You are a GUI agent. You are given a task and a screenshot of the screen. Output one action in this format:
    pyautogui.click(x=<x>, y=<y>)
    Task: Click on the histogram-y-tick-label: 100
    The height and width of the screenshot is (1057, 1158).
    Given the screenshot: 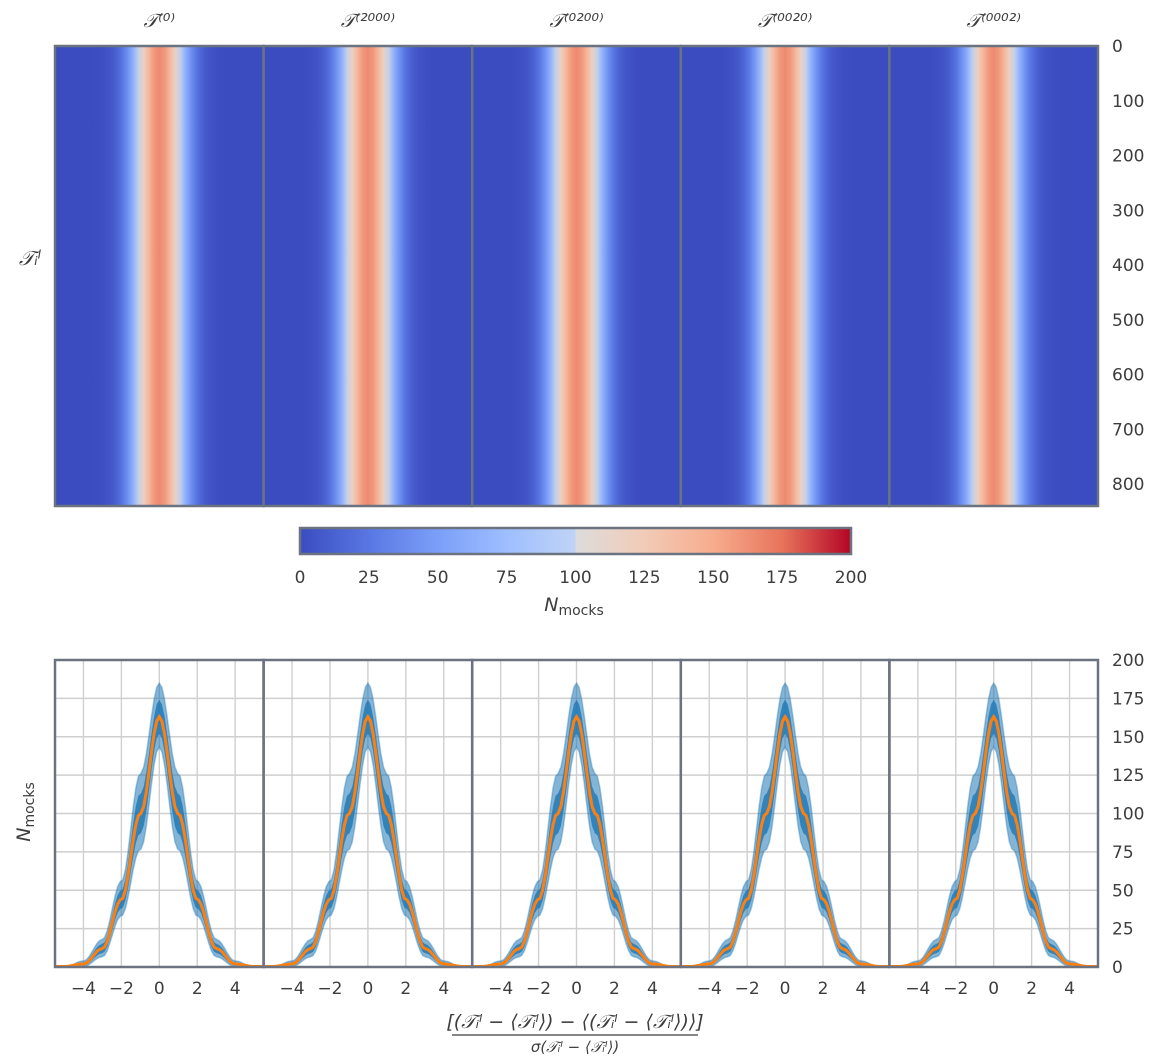 What is the action you would take?
    pyautogui.click(x=1128, y=815)
    